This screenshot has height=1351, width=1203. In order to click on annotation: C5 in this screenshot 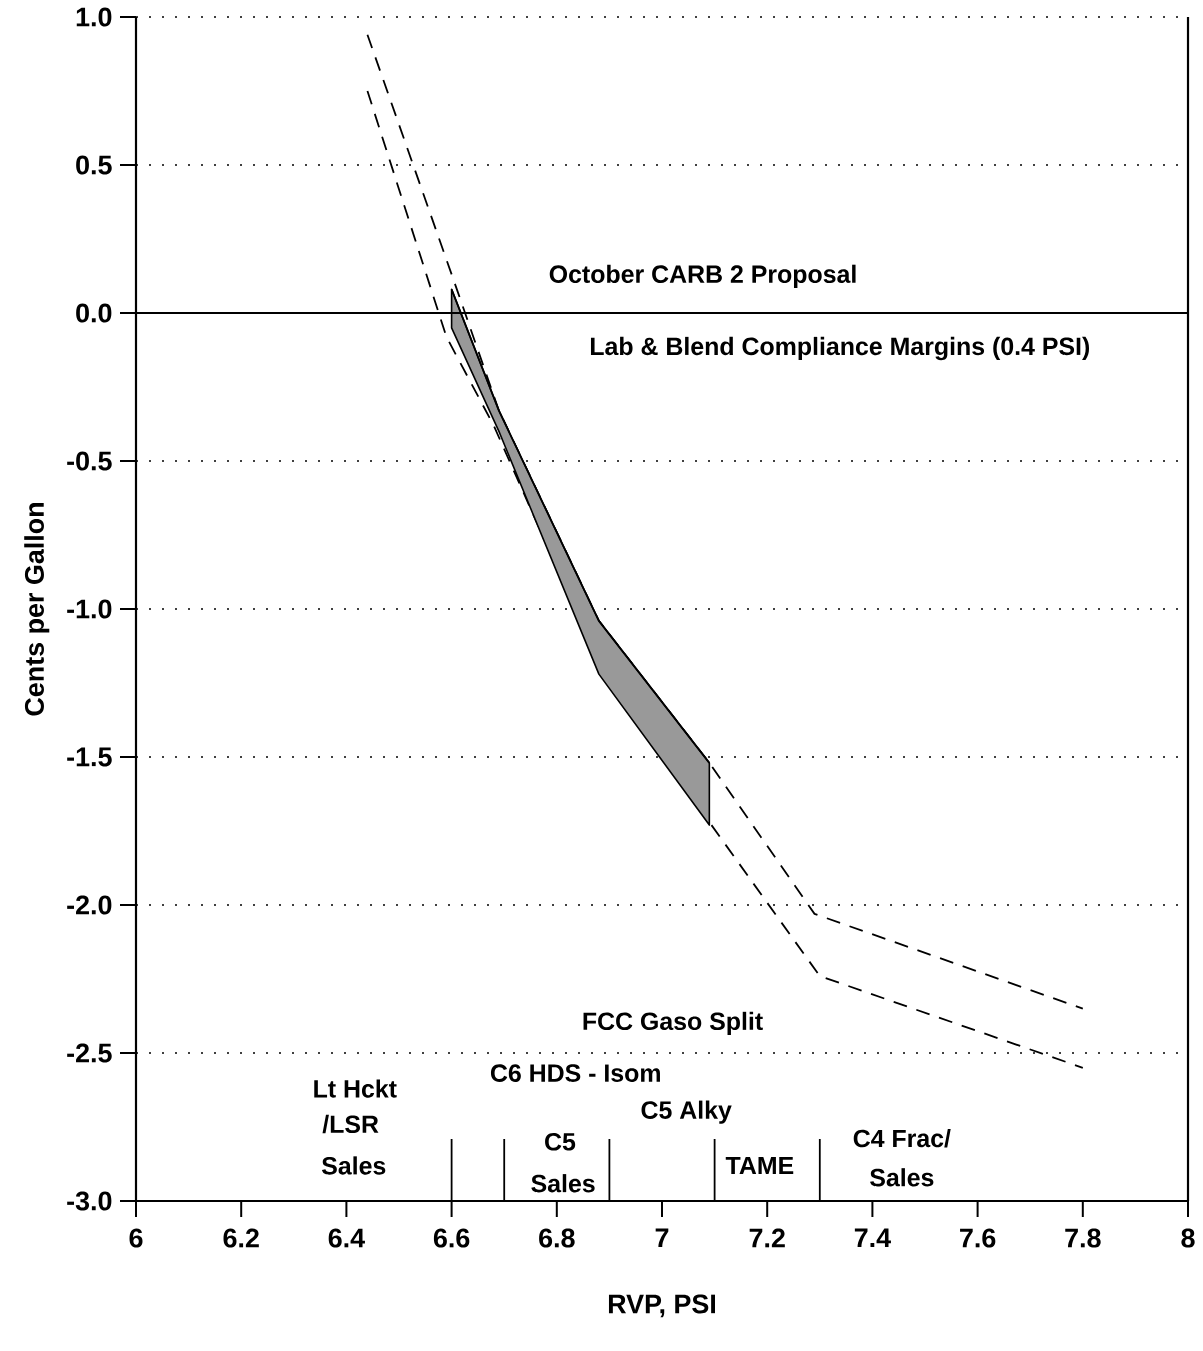, I will do `click(560, 1141)`.